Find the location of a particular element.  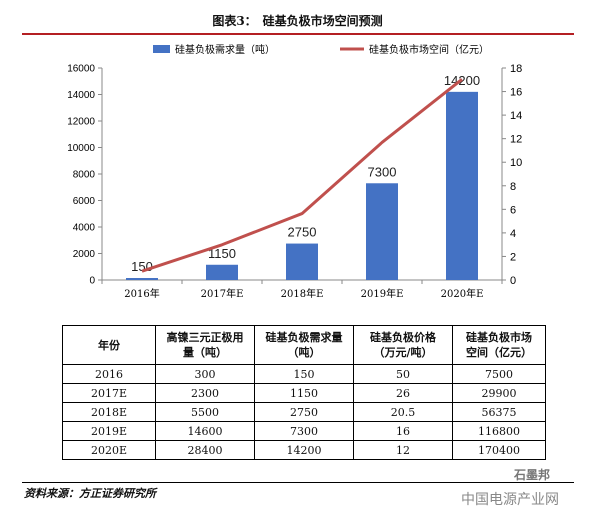

bar-data-label: 150 is located at coordinates (142, 266).